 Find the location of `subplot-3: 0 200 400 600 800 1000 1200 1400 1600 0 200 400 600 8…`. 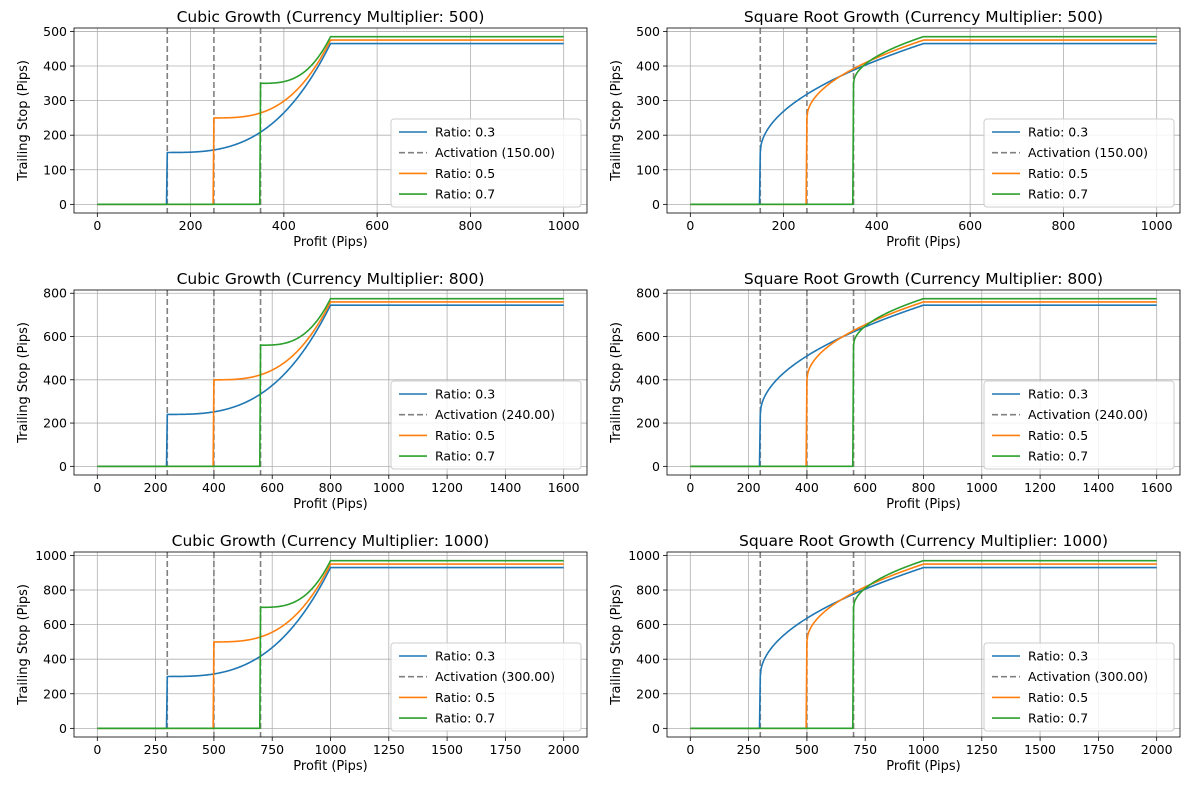

subplot-3: 0 200 400 600 800 1000 1200 1400 1600 0 200 400 600 8… is located at coordinates (302, 391).